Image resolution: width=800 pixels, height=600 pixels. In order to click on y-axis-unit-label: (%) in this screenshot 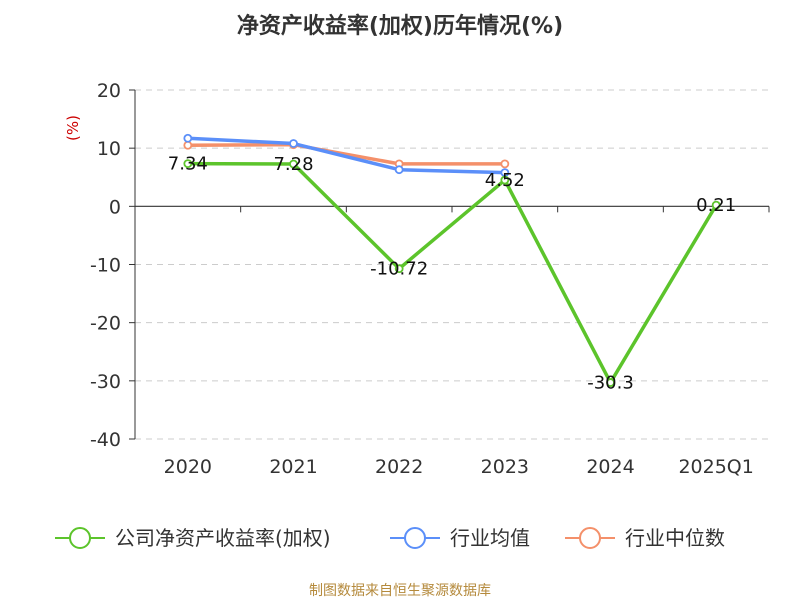, I will do `click(73, 128)`.